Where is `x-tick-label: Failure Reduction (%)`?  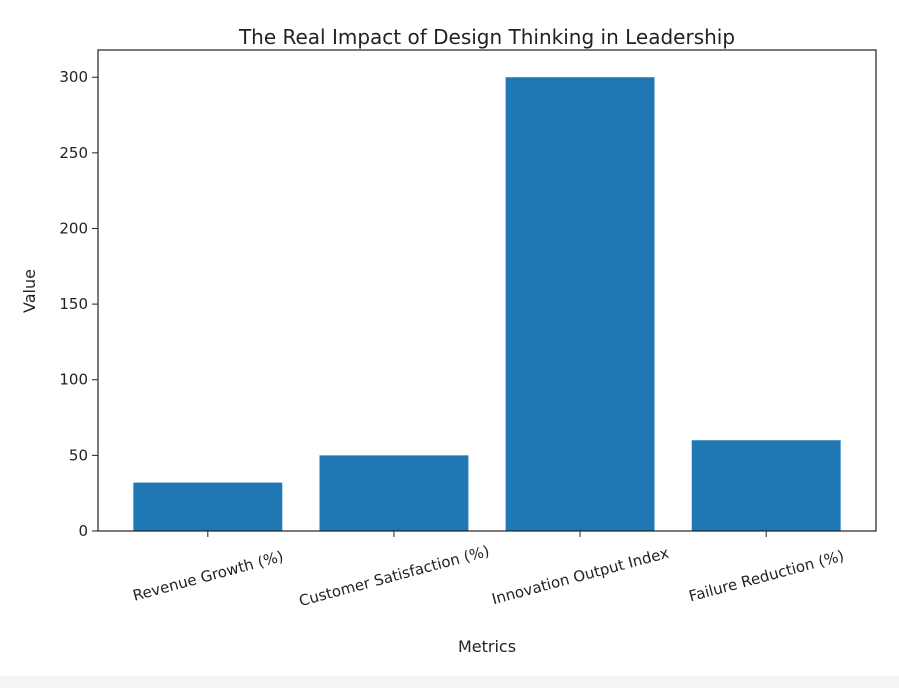 x-tick-label: Failure Reduction (%) is located at coordinates (766, 576).